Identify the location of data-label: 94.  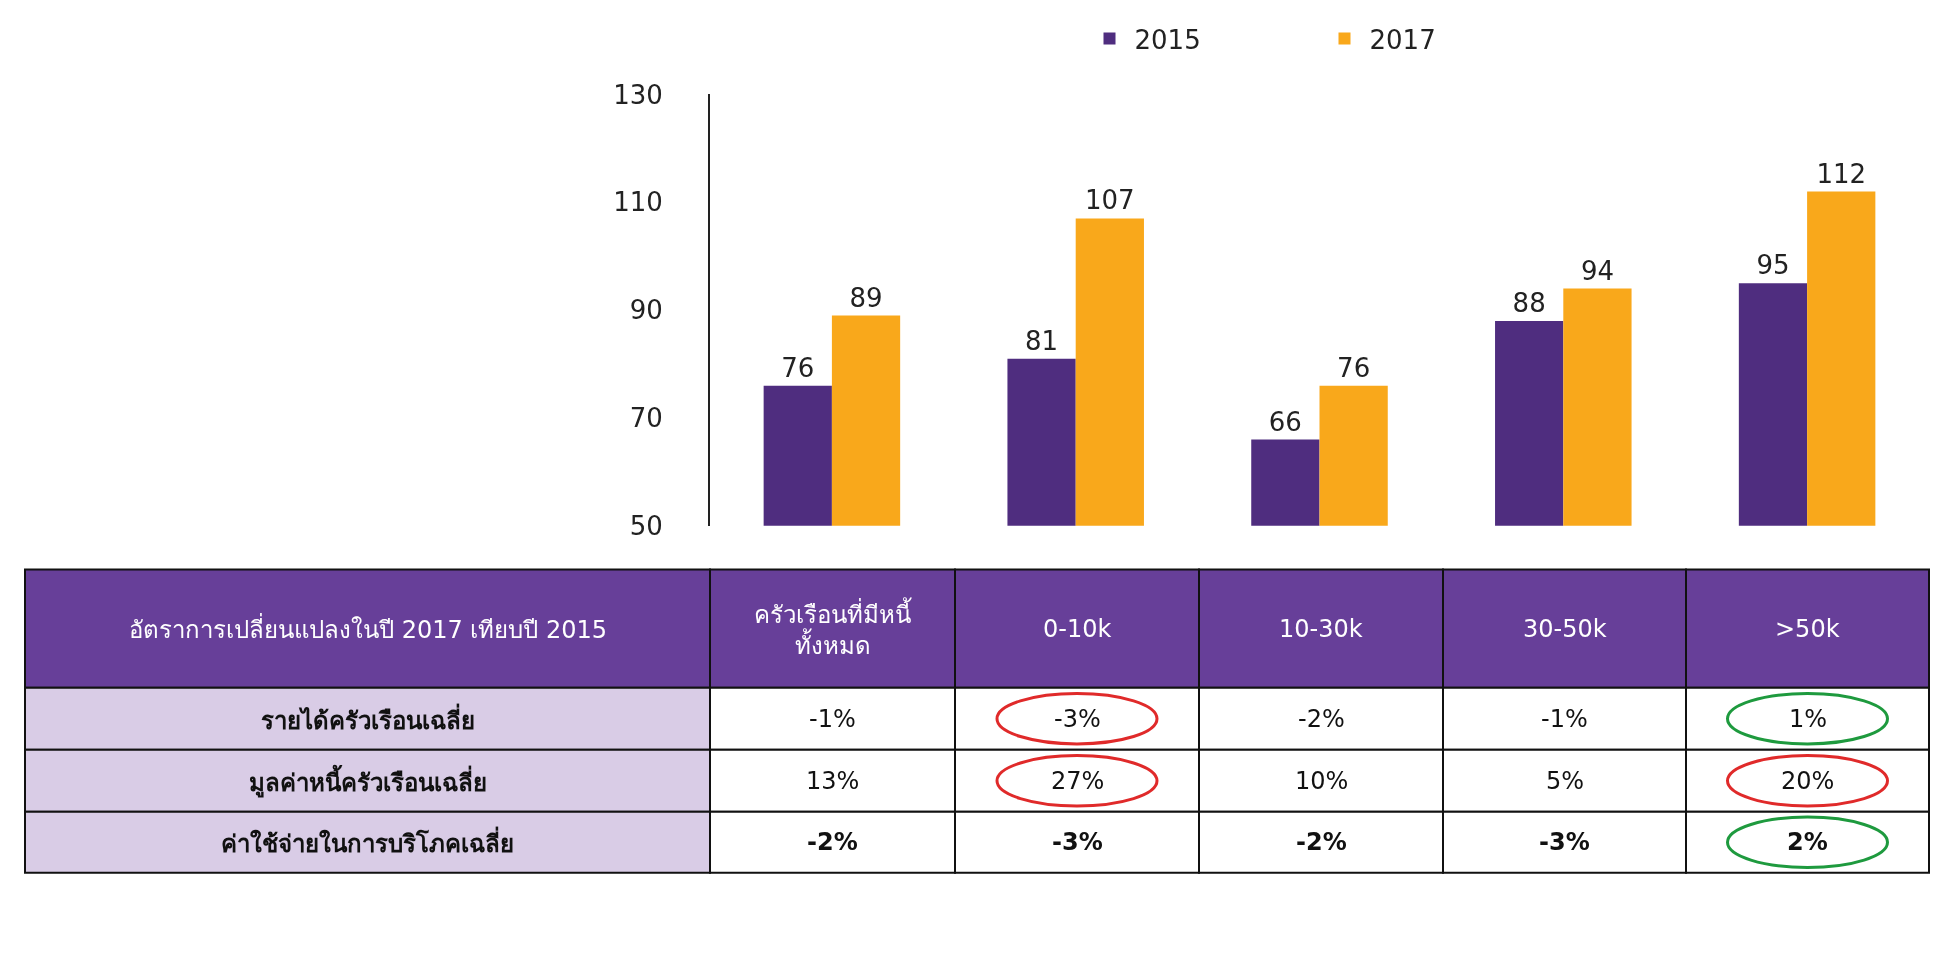
(1597, 270).